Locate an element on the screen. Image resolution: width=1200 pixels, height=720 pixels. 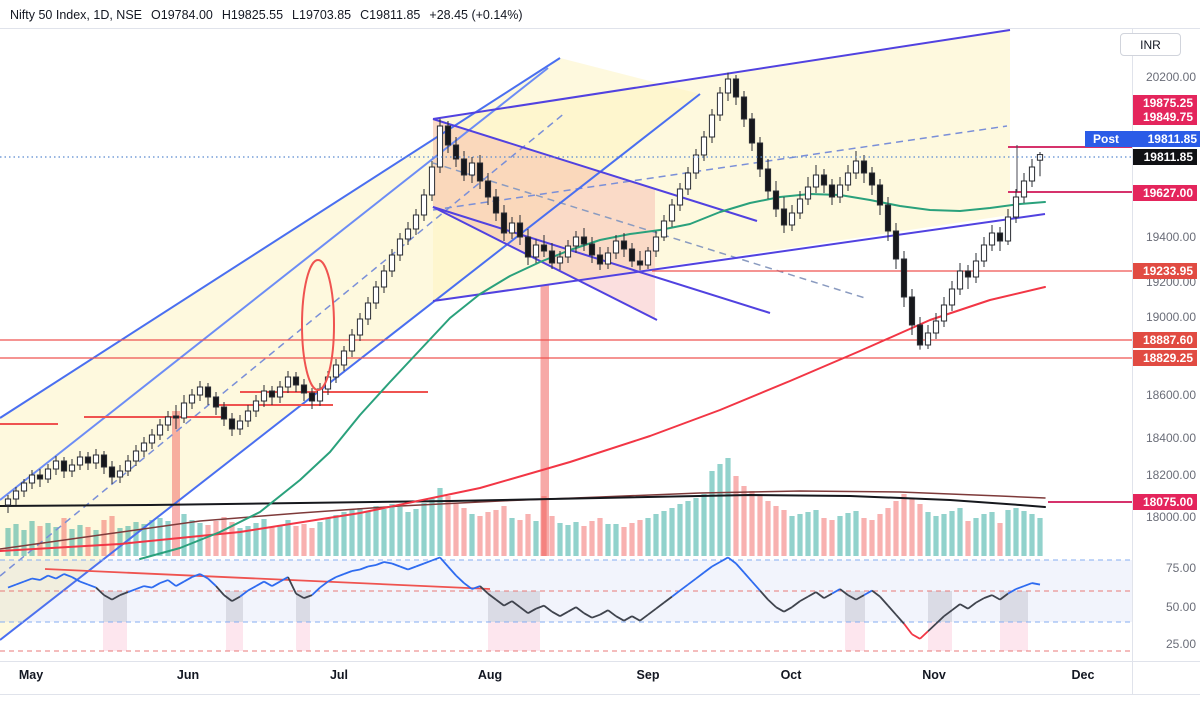
post-price-value: 19811.85 is located at coordinates (1172, 139).